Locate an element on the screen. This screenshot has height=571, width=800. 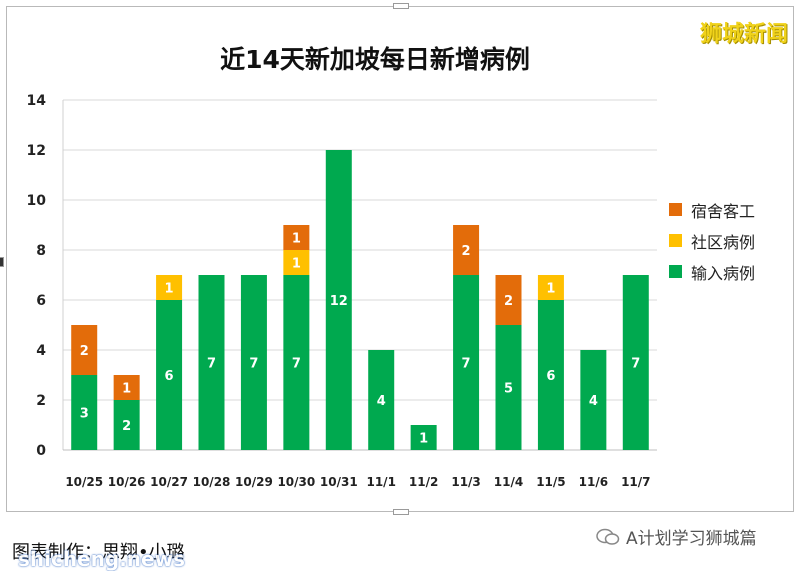
legend-label: 社区病例 is located at coordinates (723, 242).